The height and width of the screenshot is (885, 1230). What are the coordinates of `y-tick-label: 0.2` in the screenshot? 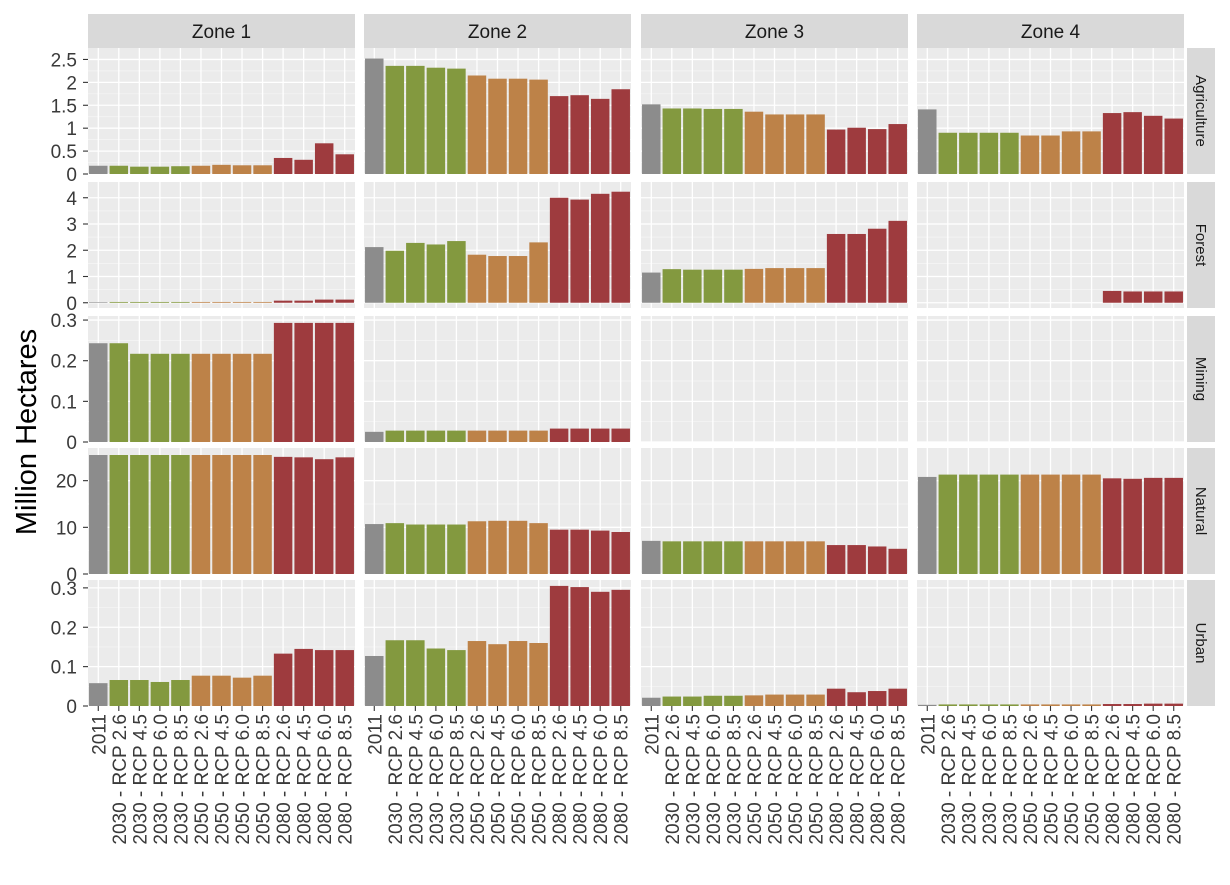 It's located at (64, 362).